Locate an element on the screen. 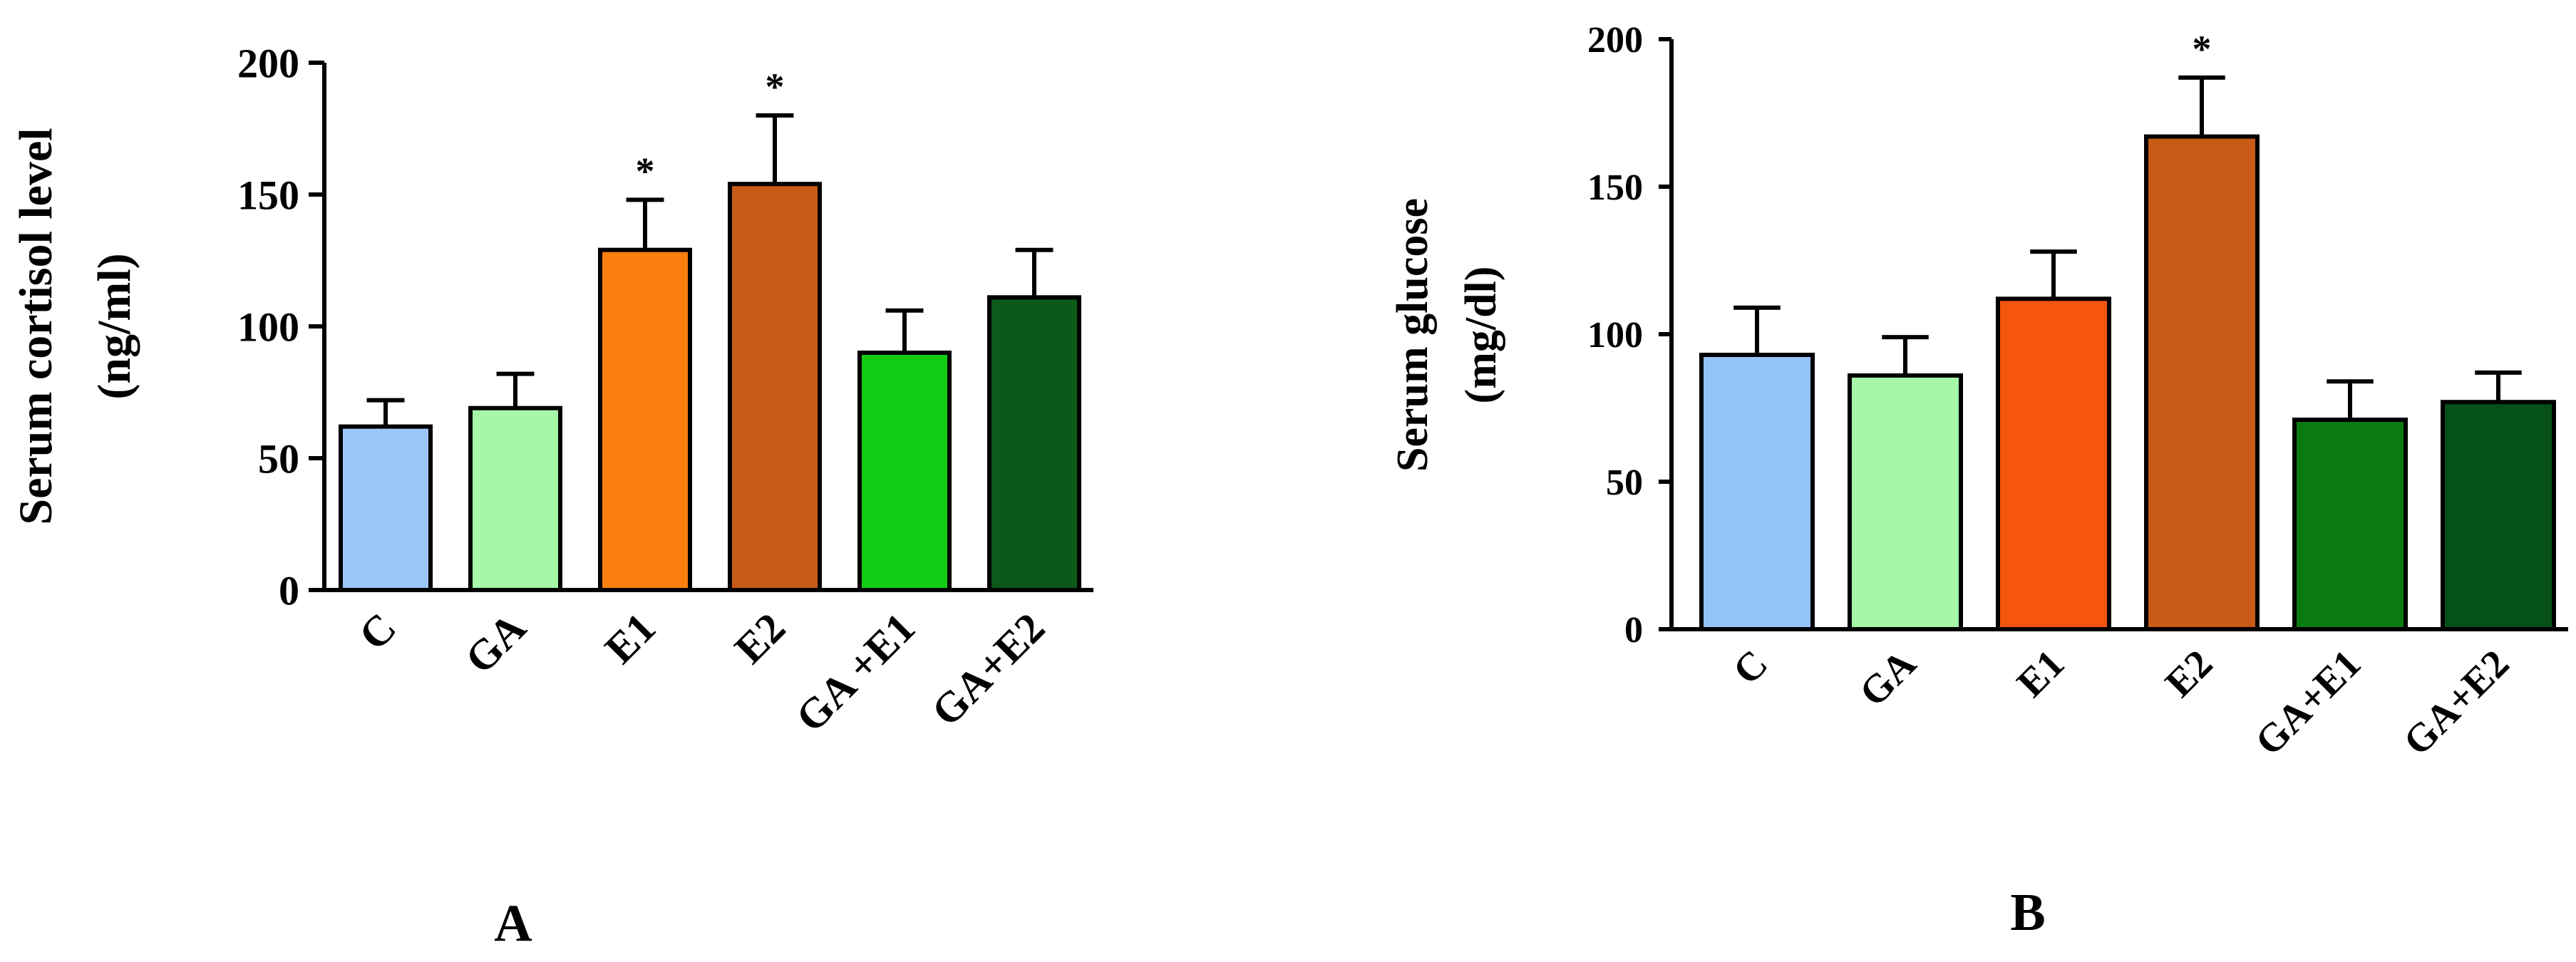  panel-label: B is located at coordinates (2027, 913).